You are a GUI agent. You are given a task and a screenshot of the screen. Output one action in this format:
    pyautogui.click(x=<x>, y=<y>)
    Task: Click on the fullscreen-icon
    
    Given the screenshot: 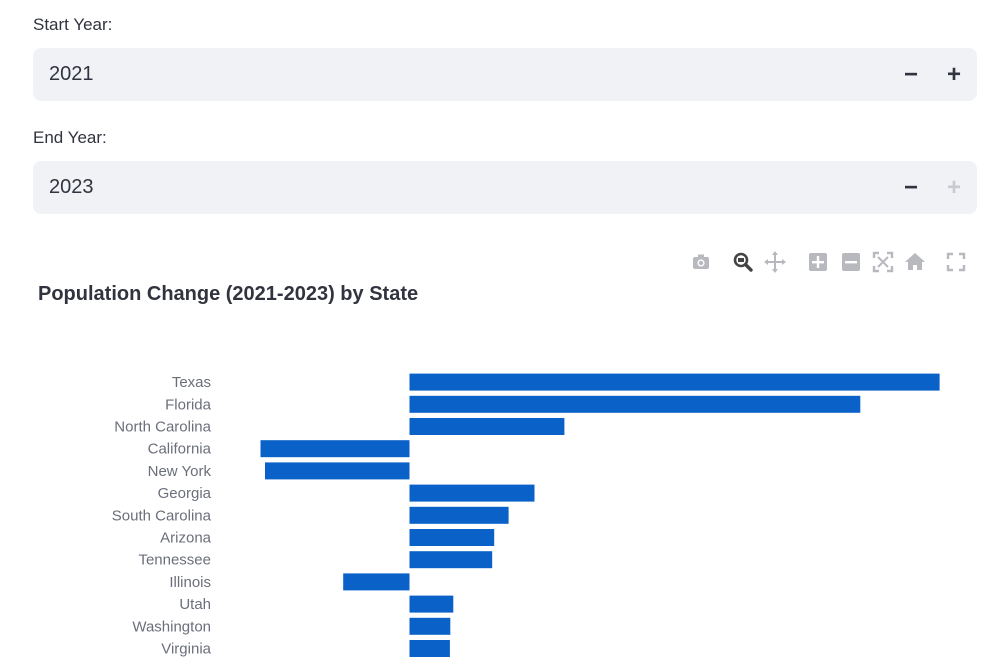 What is the action you would take?
    pyautogui.click(x=956, y=262)
    